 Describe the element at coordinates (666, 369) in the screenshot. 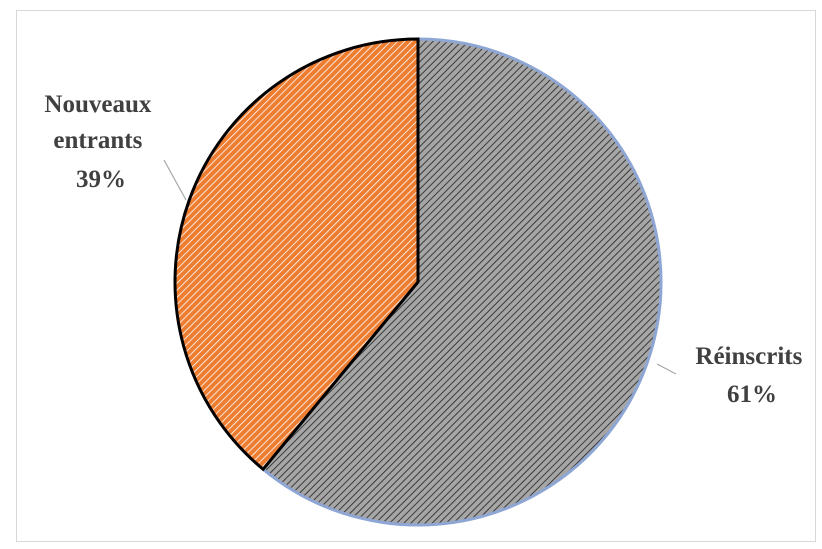

I see `leader-line-reinscrits` at that location.